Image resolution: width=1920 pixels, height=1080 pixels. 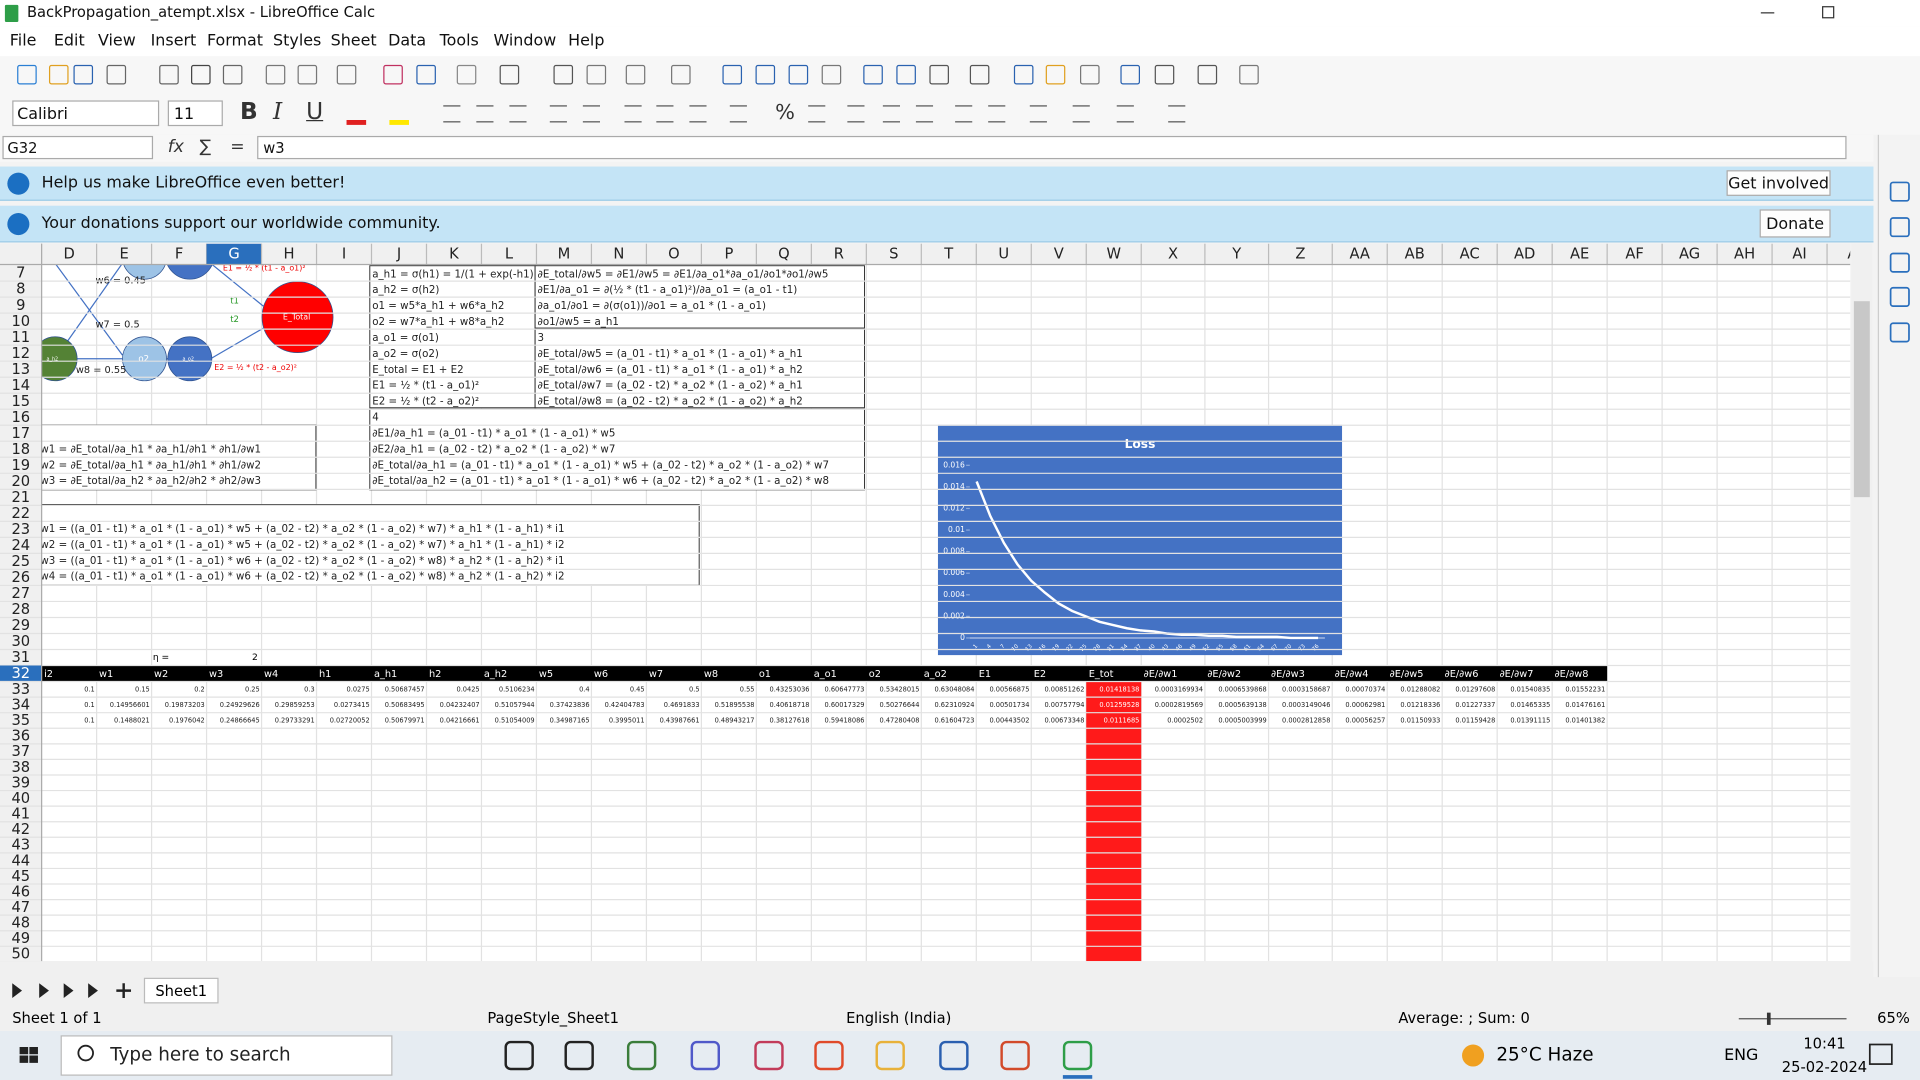 I want to click on sheet-tab-bg, so click(x=181, y=990).